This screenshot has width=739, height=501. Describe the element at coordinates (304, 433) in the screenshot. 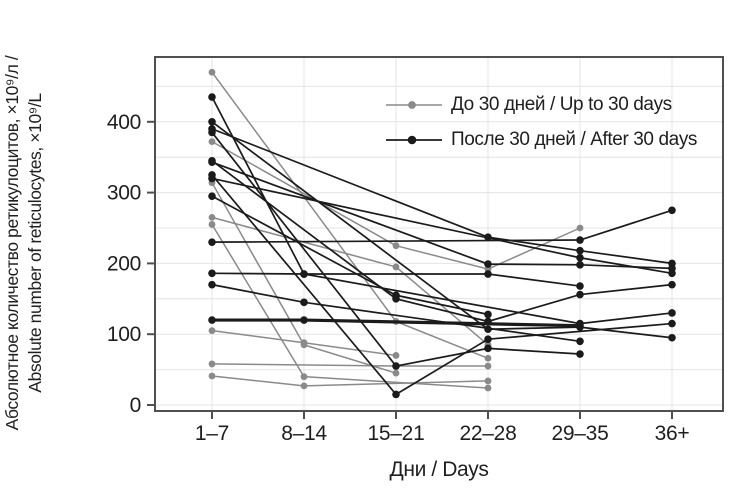

I see `svg-text: 8–14` at that location.